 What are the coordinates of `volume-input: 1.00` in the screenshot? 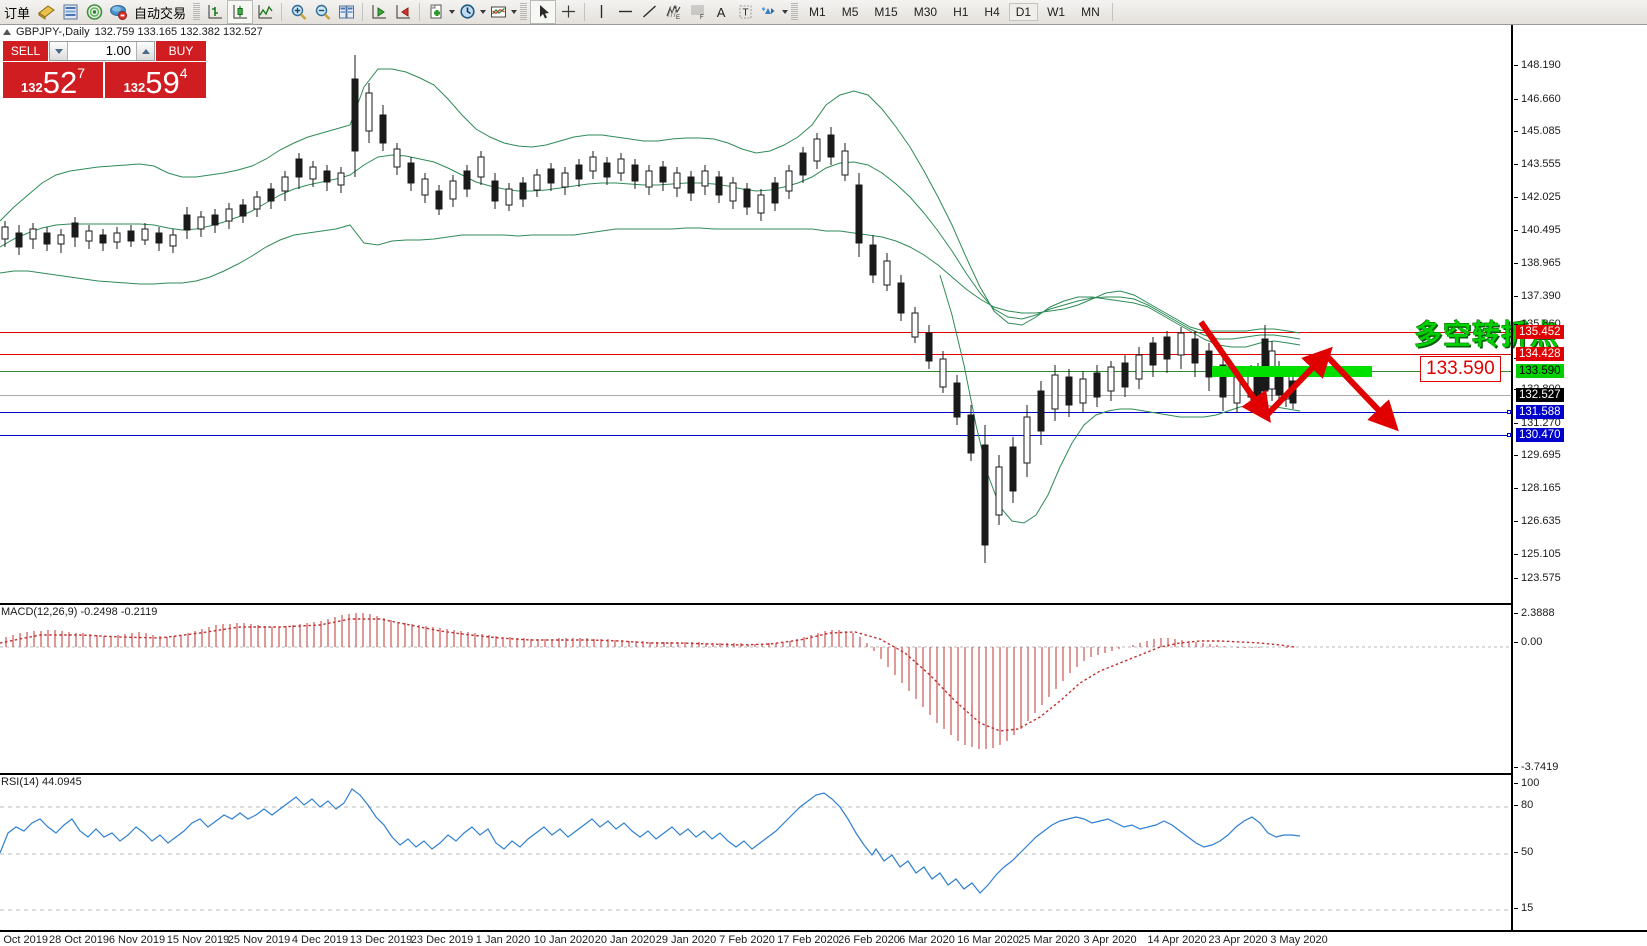 It's located at (118, 50).